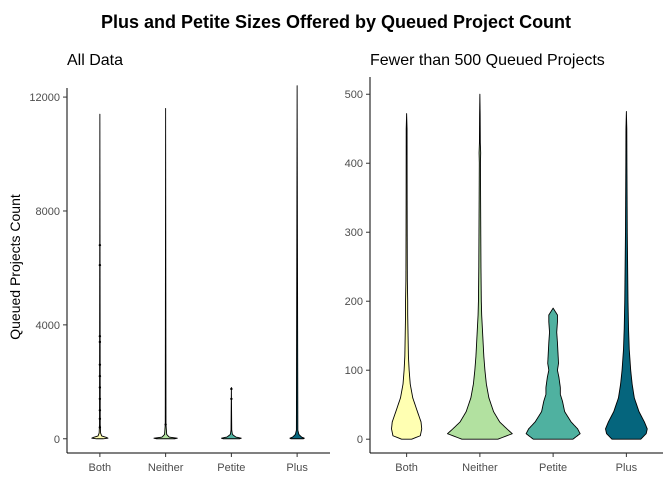 The height and width of the screenshot is (485, 672). I want to click on panel-title-all-data: All Data, so click(95, 60).